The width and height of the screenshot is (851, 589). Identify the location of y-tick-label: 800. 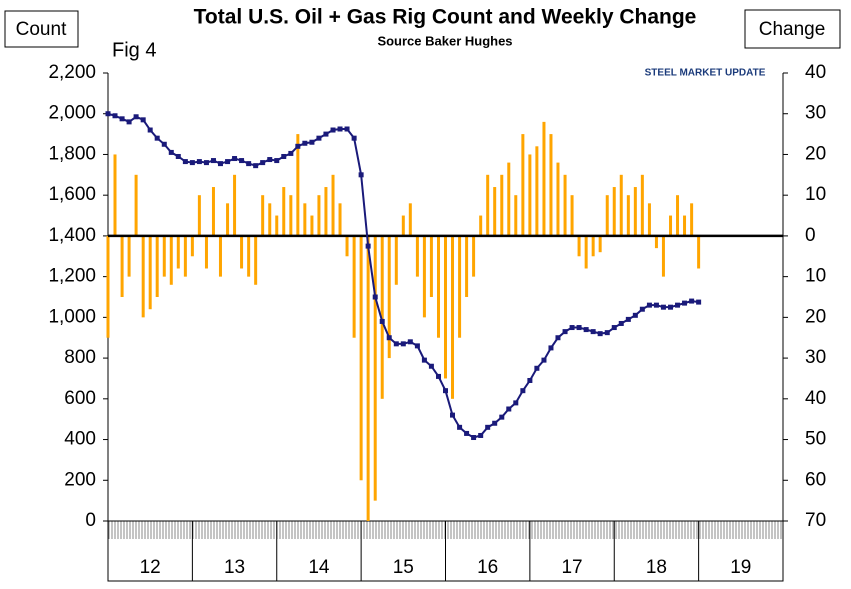
(80, 357).